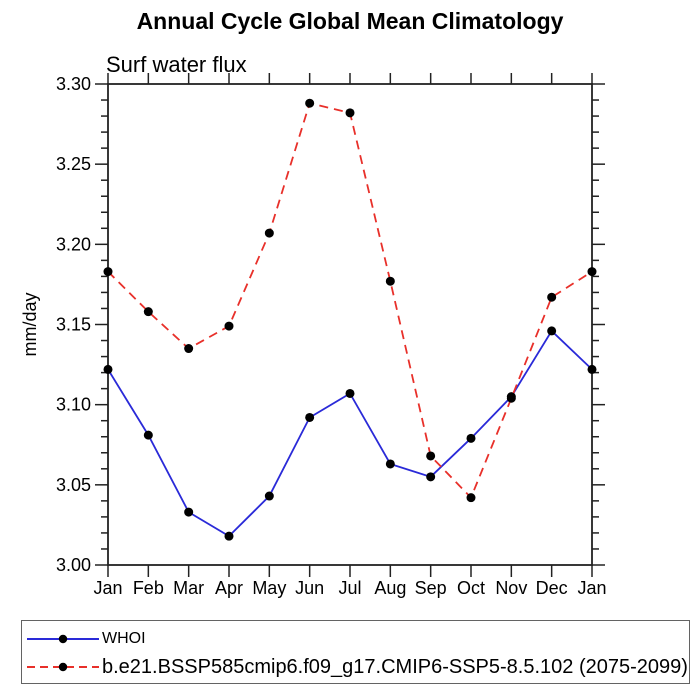  Describe the element at coordinates (431, 588) in the screenshot. I see `x-tick-label: Sep` at that location.